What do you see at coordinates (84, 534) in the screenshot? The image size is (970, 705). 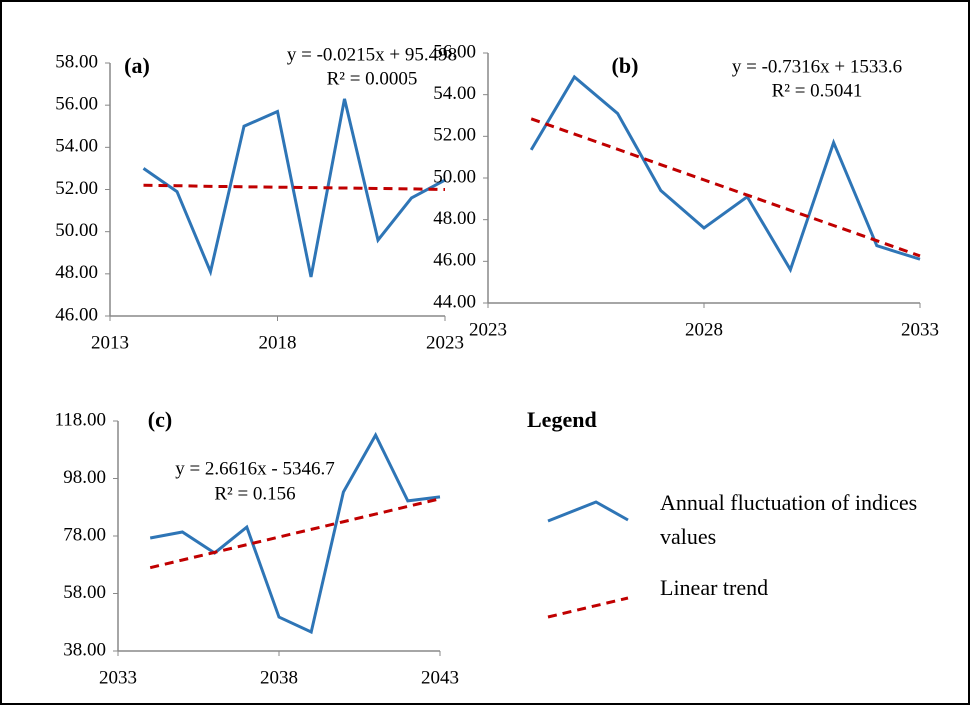 I see `y-tick-label: 78.00` at bounding box center [84, 534].